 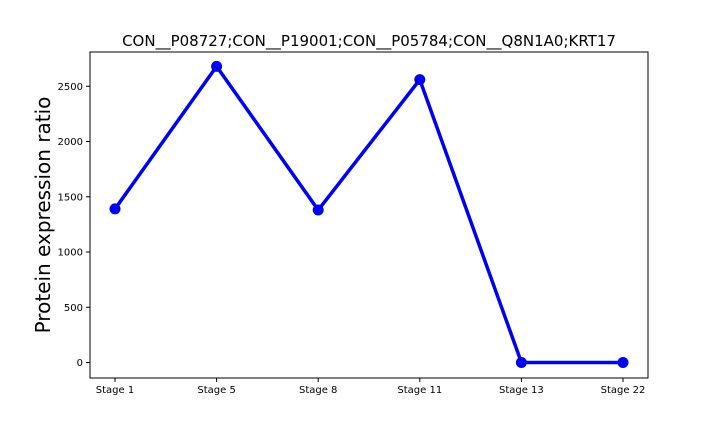 I want to click on x-tick-label: Stage 13, so click(x=521, y=390).